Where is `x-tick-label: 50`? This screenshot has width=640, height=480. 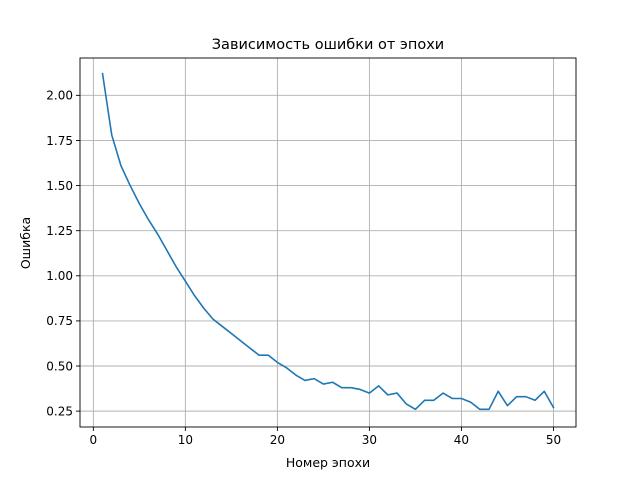
x-tick-label: 50 is located at coordinates (553, 440).